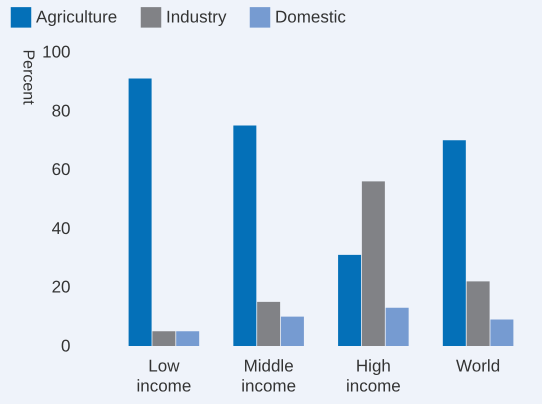  Describe the element at coordinates (65, 346) in the screenshot. I see `y-tick-label: 0` at that location.